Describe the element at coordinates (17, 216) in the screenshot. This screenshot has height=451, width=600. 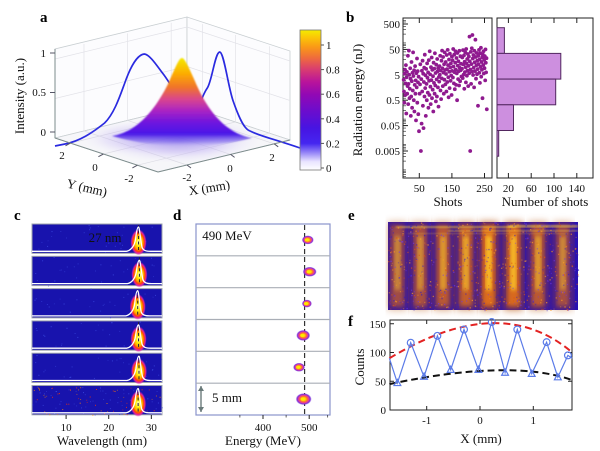
I see `panel-label-c: c` at that location.